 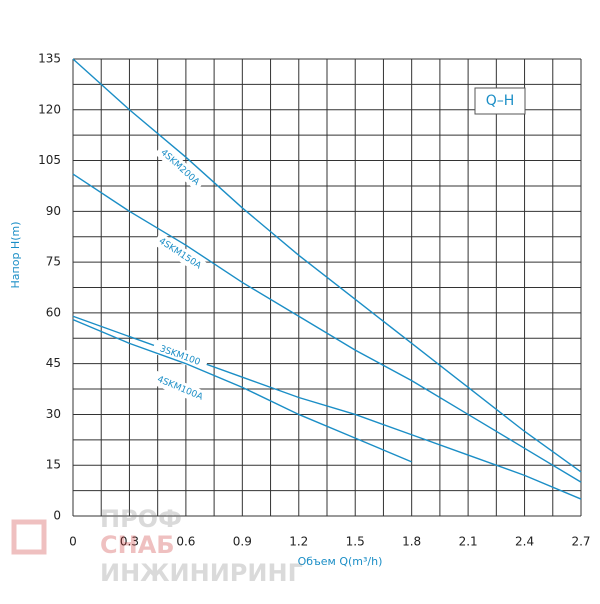 I want to click on y-tick-label: 135, so click(x=49, y=59).